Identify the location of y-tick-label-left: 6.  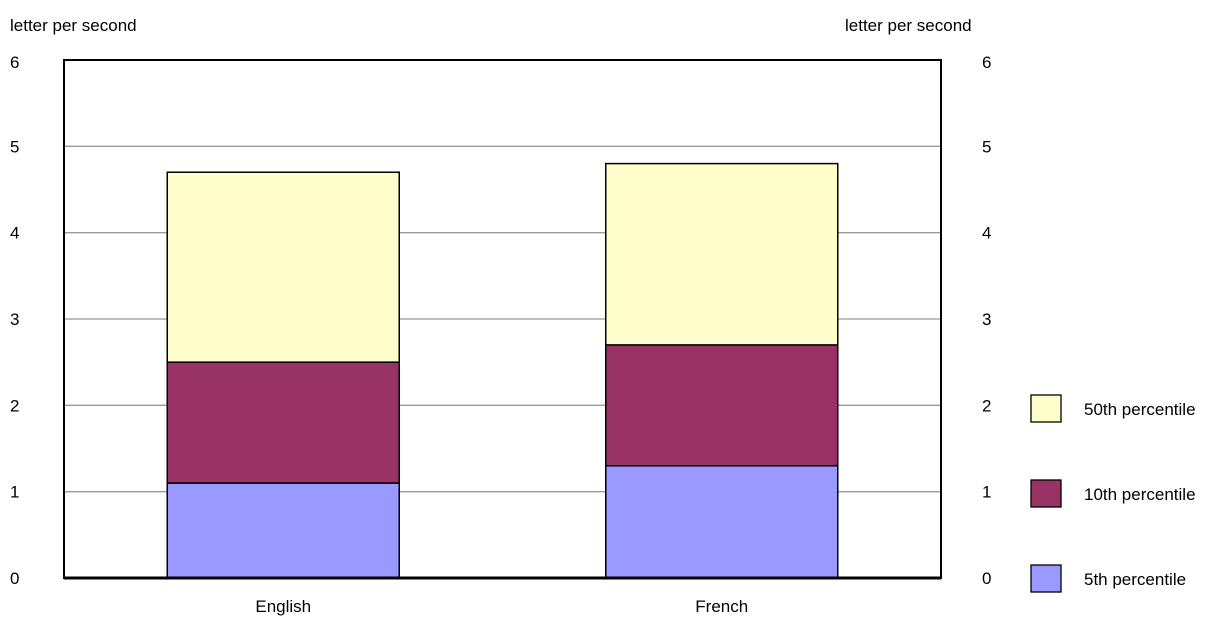
(14, 62).